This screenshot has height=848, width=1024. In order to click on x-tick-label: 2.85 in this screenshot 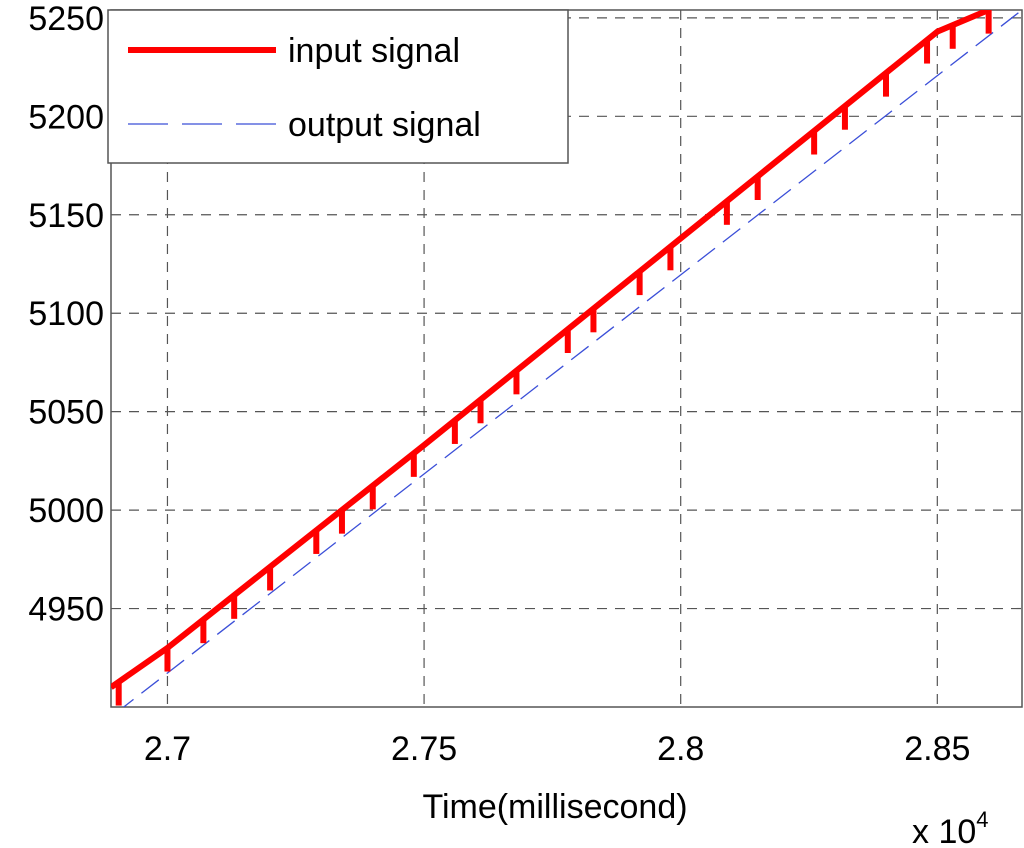, I will do `click(937, 749)`.